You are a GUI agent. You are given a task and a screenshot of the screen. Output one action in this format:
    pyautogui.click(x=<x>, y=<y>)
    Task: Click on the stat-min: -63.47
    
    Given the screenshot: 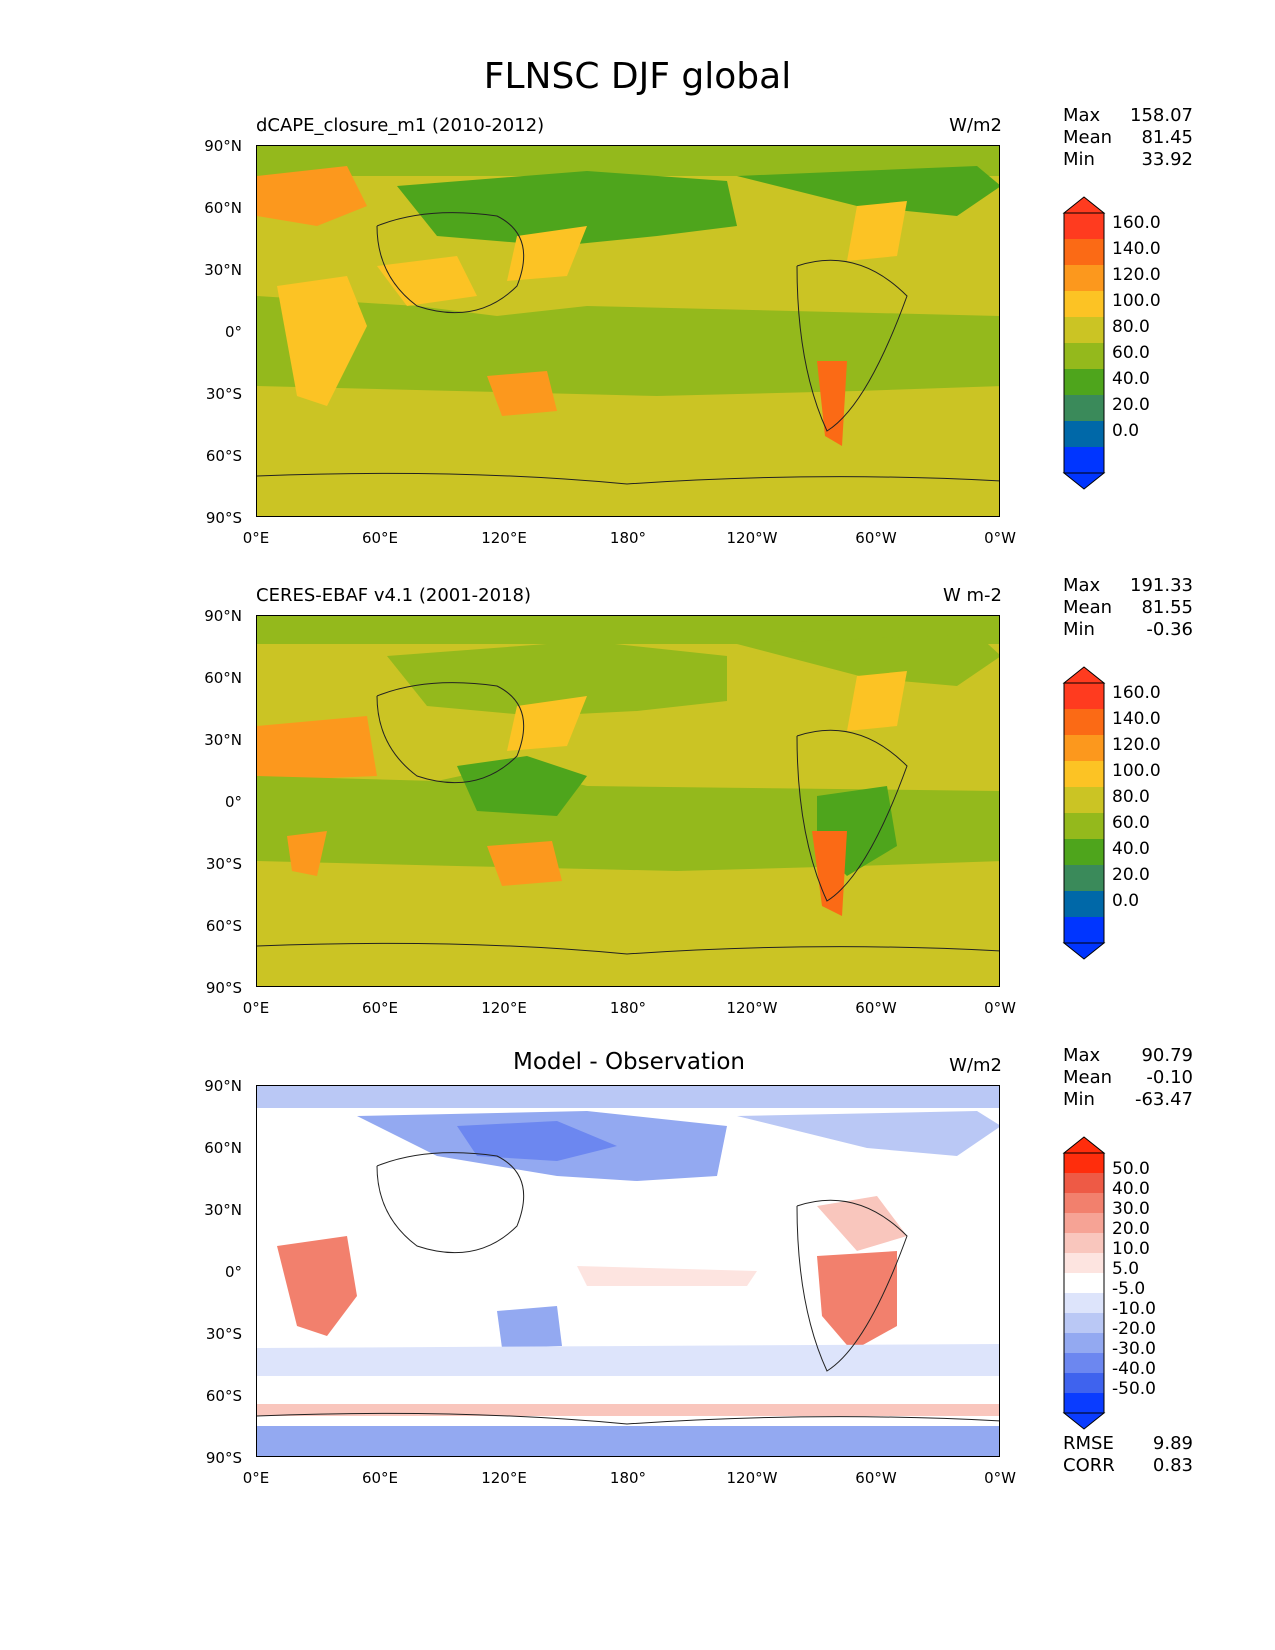 What is the action you would take?
    pyautogui.click(x=1163, y=1099)
    